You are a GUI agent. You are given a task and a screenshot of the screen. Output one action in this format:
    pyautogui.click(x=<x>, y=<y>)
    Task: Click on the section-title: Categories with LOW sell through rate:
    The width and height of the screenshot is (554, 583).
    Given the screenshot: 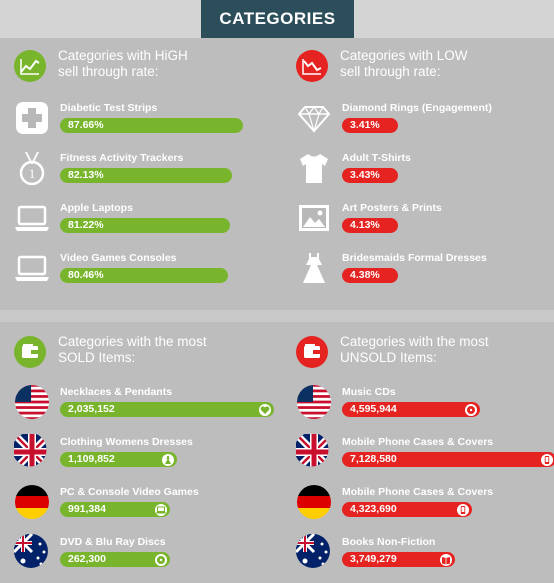 What is the action you would take?
    pyautogui.click(x=404, y=63)
    